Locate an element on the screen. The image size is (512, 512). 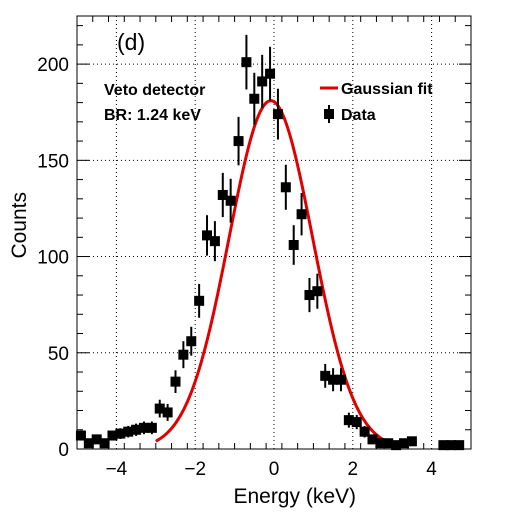
x-tick-label: 0 is located at coordinates (274, 469).